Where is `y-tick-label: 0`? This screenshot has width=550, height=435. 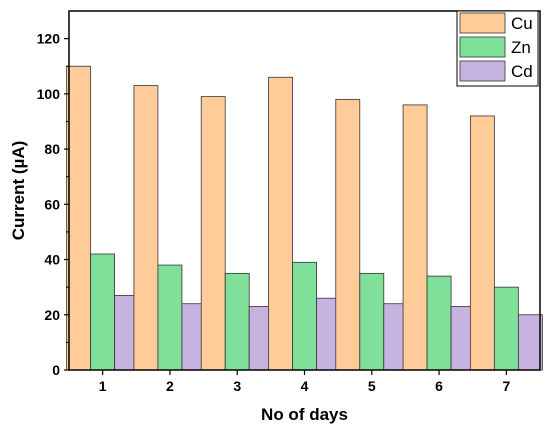 y-tick-label: 0 is located at coordinates (56, 370).